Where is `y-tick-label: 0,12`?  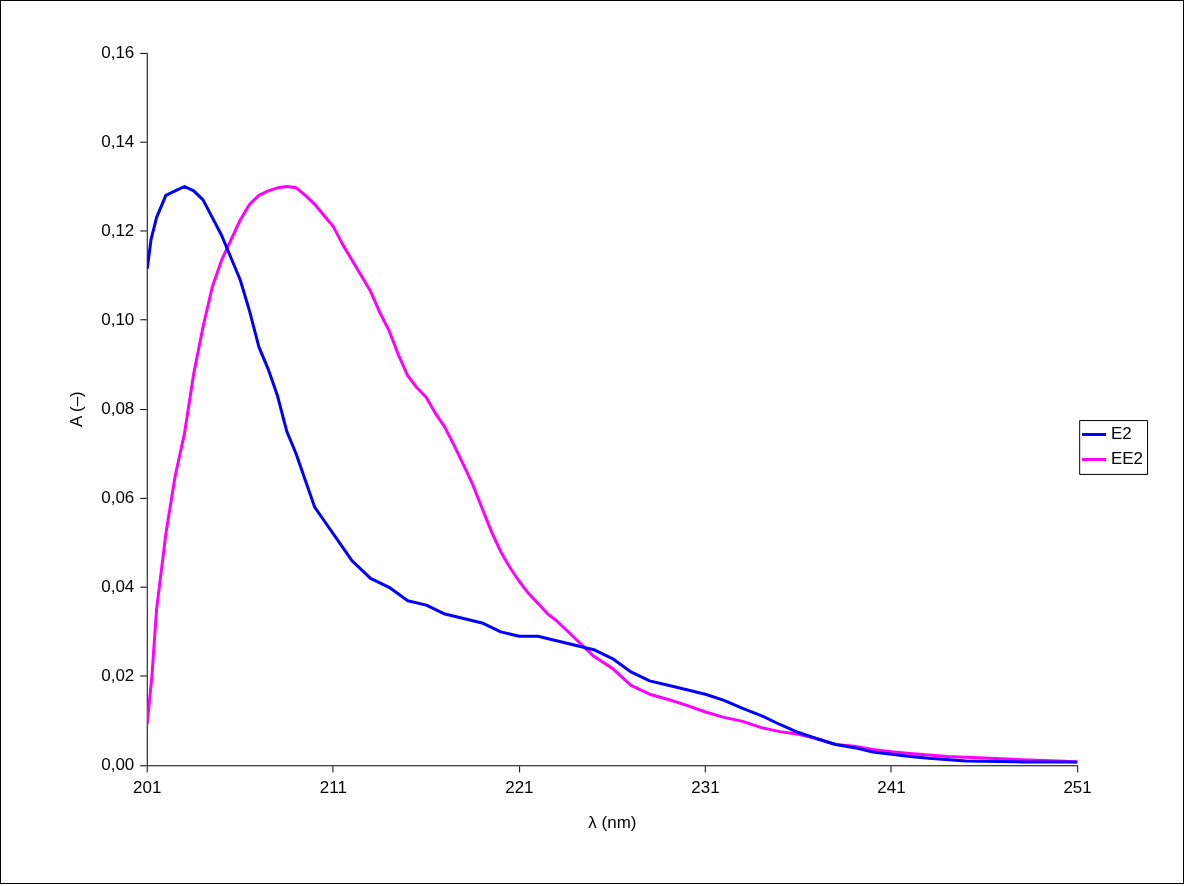 y-tick-label: 0,12 is located at coordinates (118, 230).